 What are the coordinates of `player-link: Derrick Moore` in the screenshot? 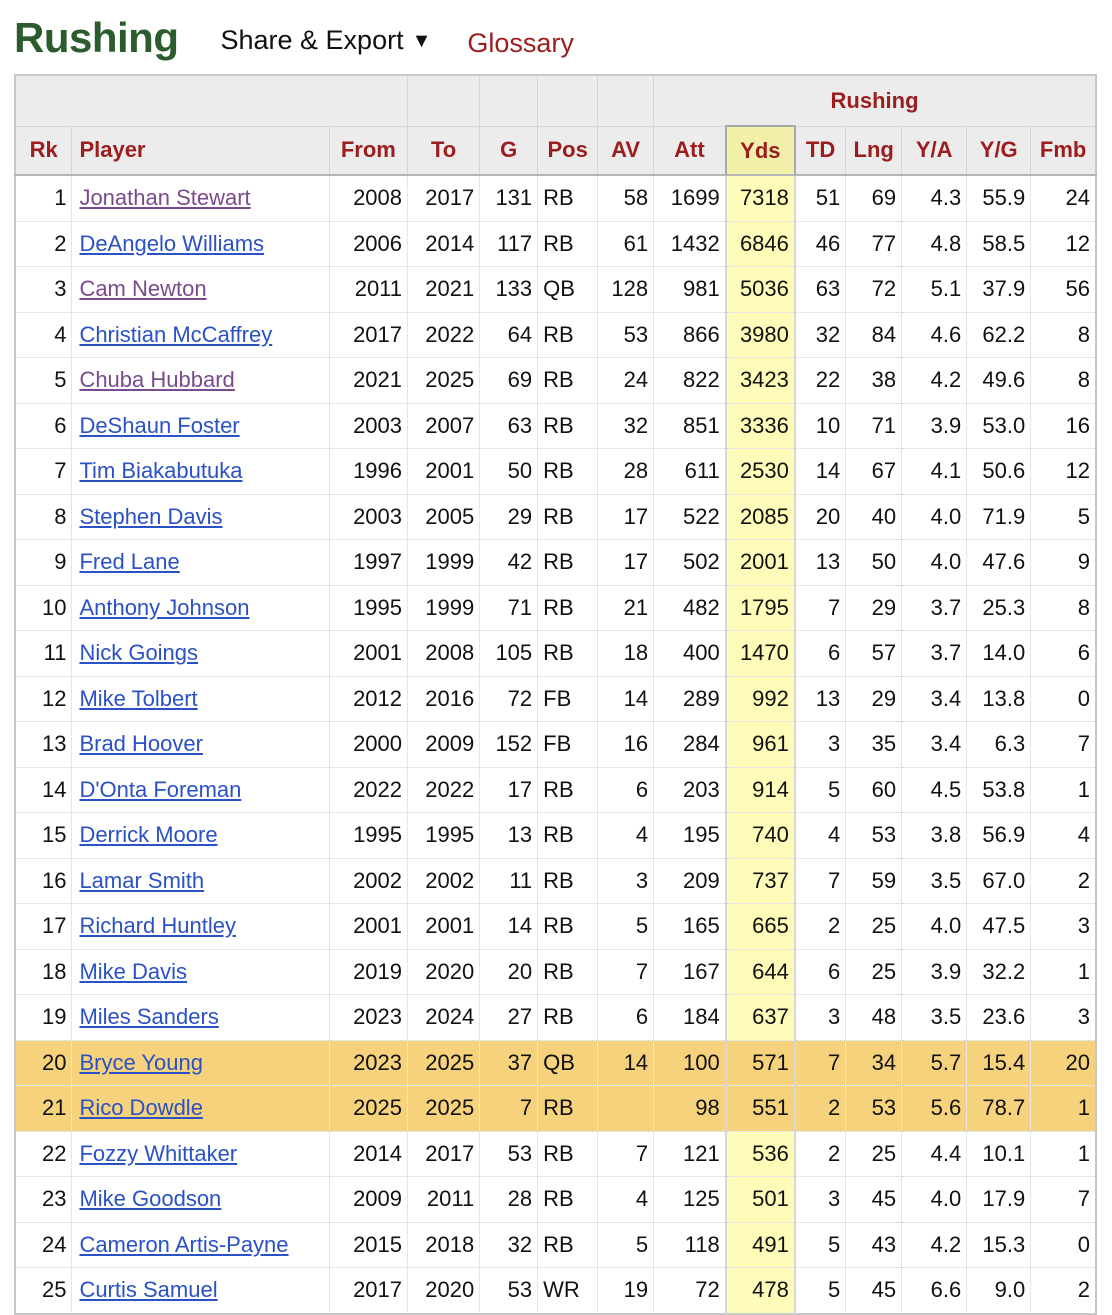 It's located at (148, 835).